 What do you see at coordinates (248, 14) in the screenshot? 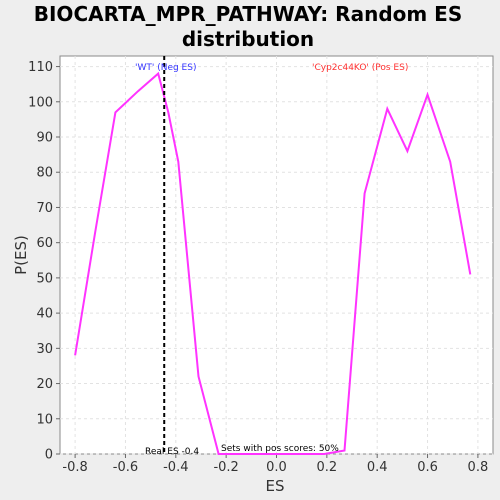
I see `chart-title-line-1: BIOCARTA_MPR_PATHWAY: Random ES` at bounding box center [248, 14].